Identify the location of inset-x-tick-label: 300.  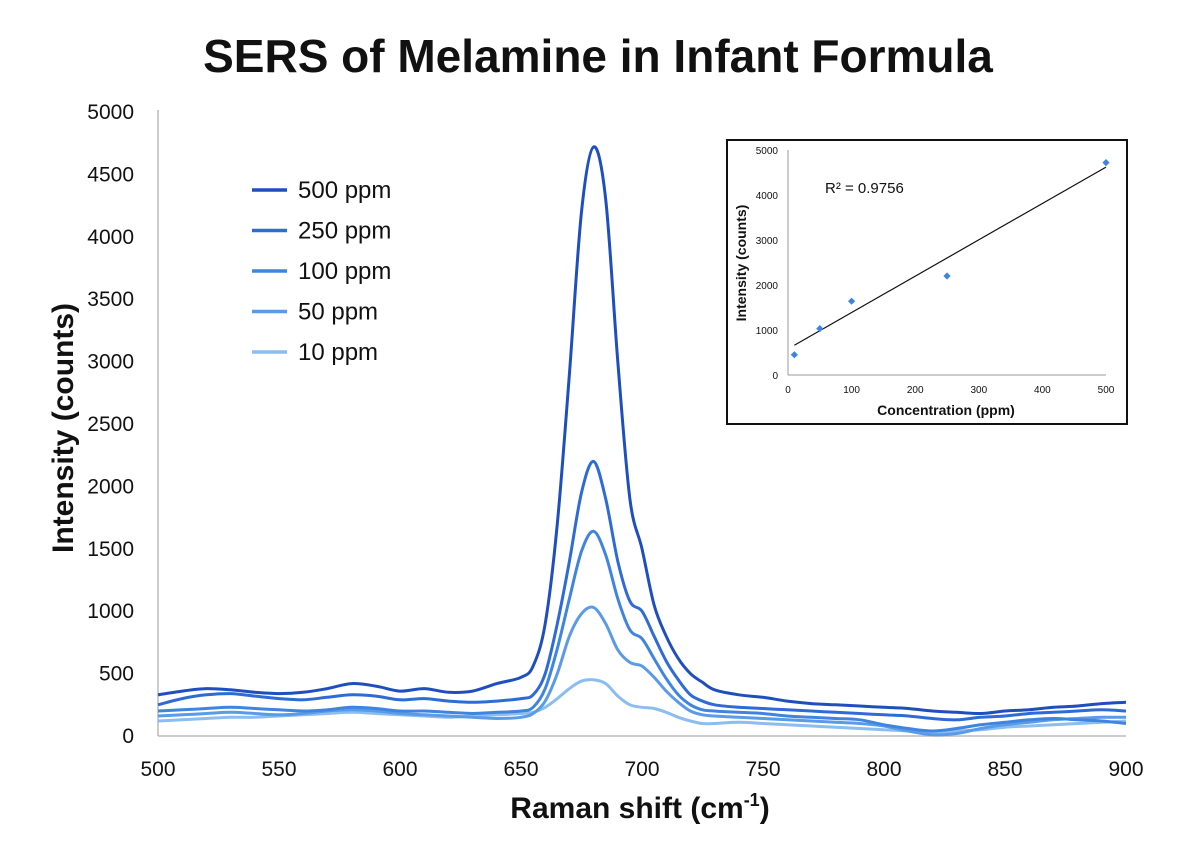
(978, 390).